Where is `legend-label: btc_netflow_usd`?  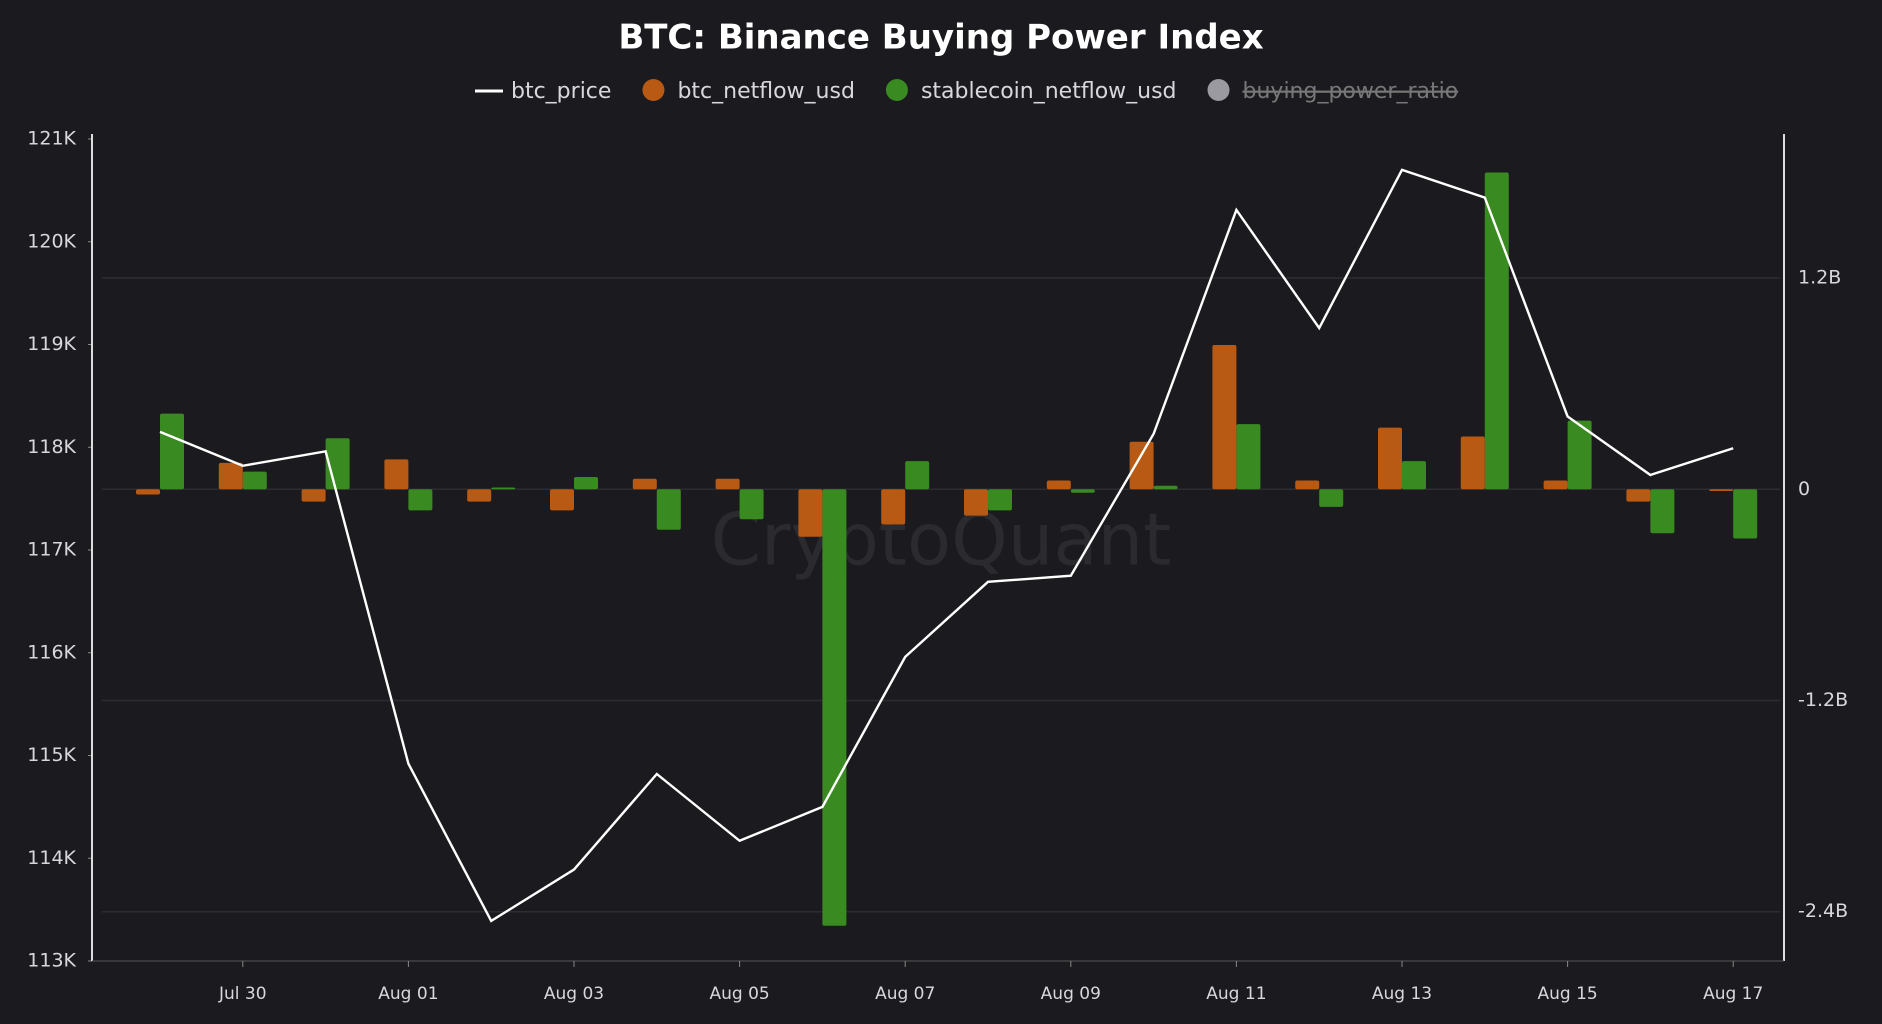 legend-label: btc_netflow_usd is located at coordinates (765, 91).